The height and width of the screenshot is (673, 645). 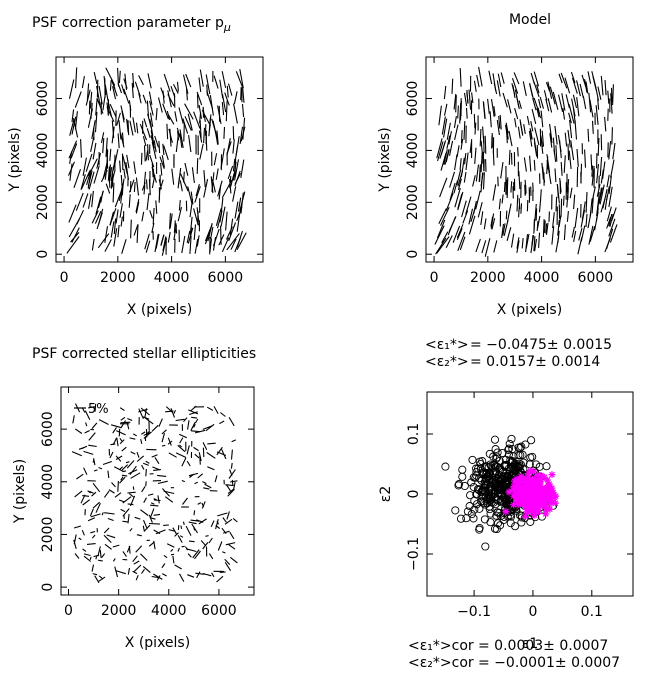 I want to click on plot-frame, so click(x=529, y=159).